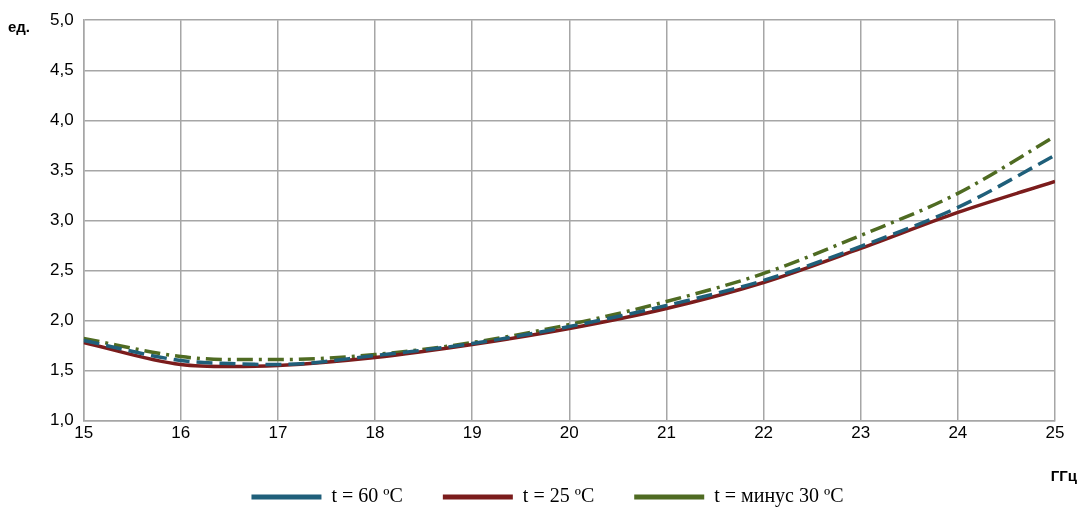 This screenshot has height=517, width=1083. What do you see at coordinates (472, 433) in the screenshot?
I see `x-tick-label: 19` at bounding box center [472, 433].